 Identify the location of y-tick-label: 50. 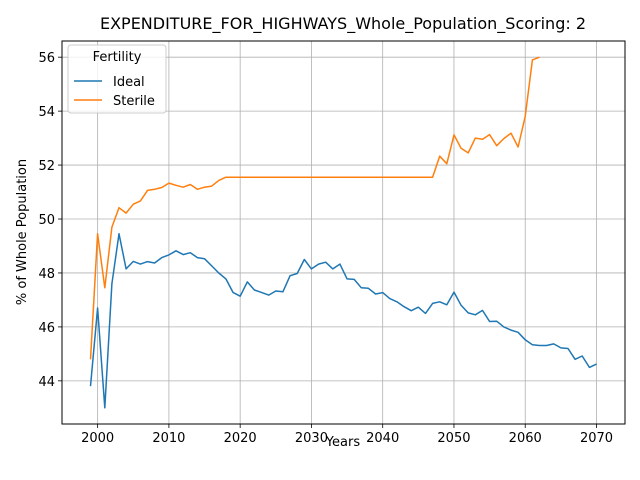
(46, 220).